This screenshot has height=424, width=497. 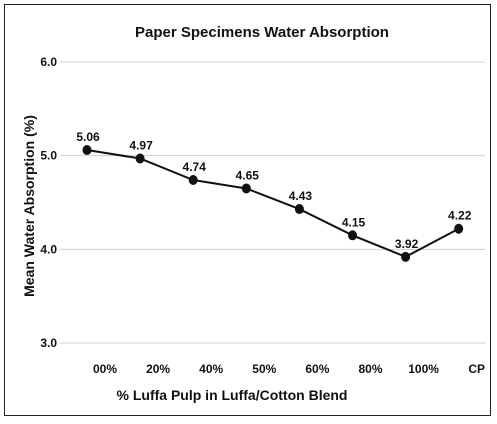 I want to click on y-axis-label: Mean Water Absorption (%), so click(x=29, y=206).